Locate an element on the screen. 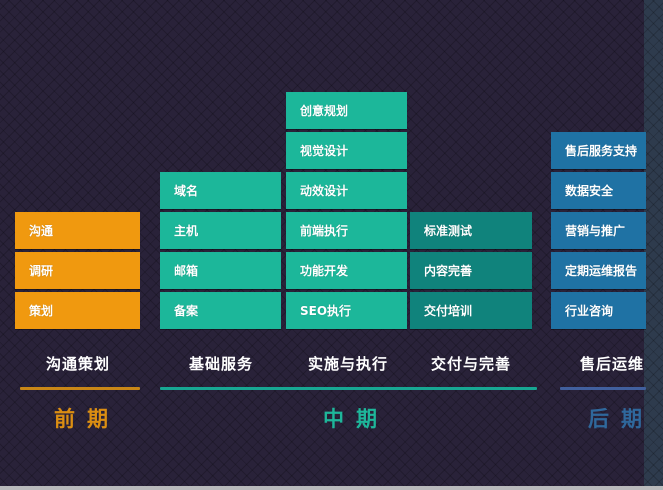 The image size is (663, 490). task-box-delivery-completion-1: 内容完善 is located at coordinates (471, 270).